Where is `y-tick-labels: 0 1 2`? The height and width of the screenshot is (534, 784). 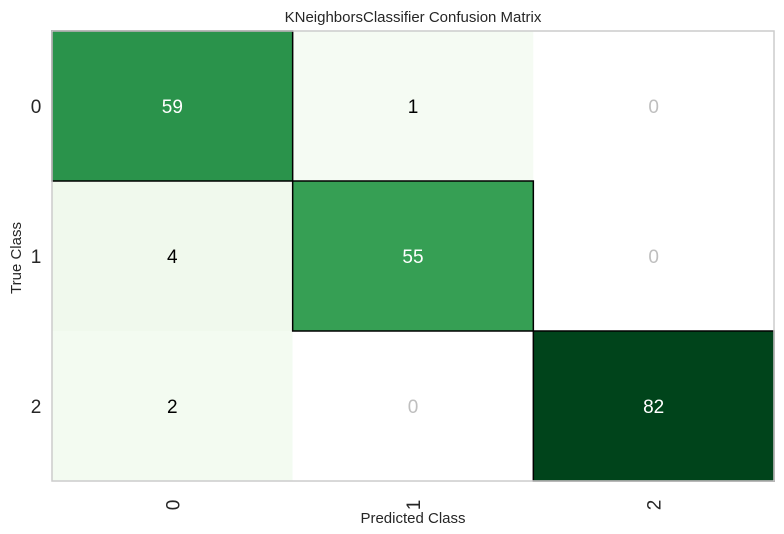
y-tick-labels: 0 1 2 is located at coordinates (36, 257).